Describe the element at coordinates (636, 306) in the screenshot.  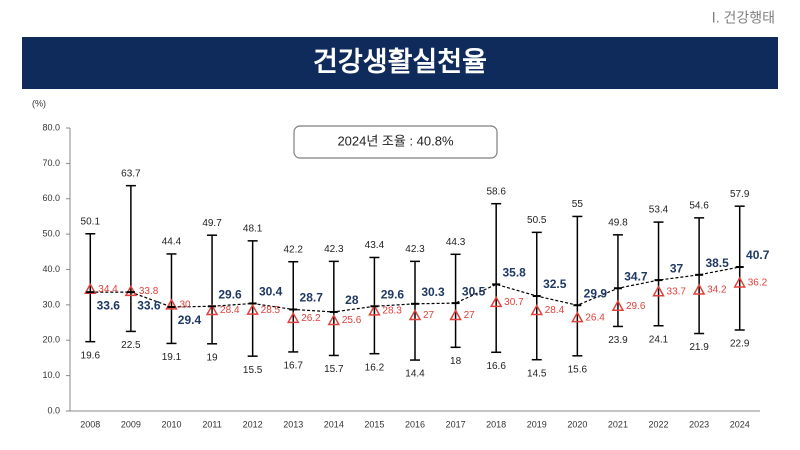
I see `rate-label: 29.6` at that location.